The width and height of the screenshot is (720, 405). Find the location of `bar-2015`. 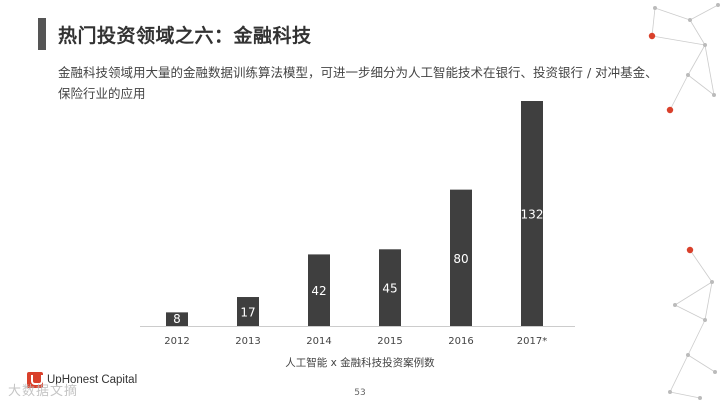

bar-2015 is located at coordinates (390, 287).